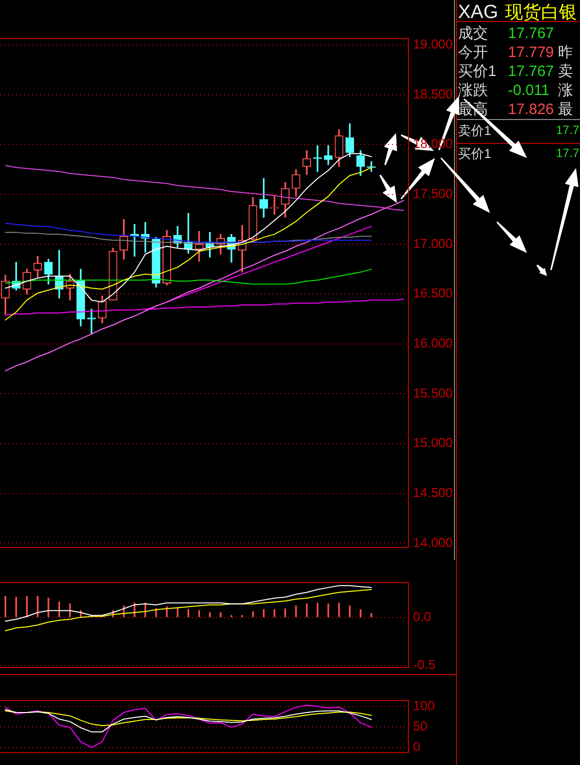  What do you see at coordinates (529, 90) in the screenshot?
I see `text: -0.011` at bounding box center [529, 90].